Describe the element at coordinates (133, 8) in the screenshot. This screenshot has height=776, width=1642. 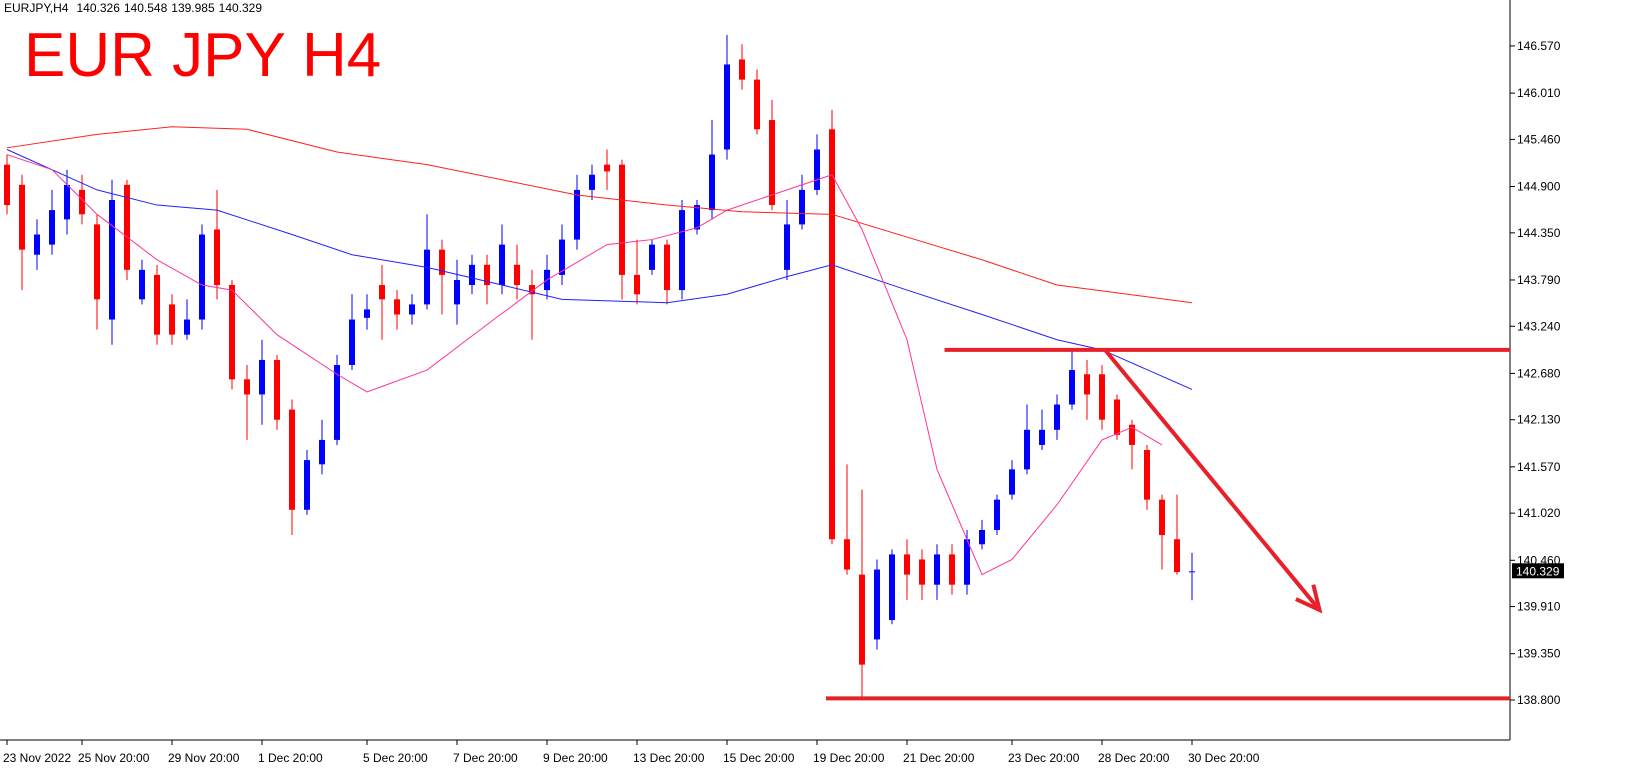
I see `header: EURJPY,H4 140.326 140.548 139.985 140.329` at that location.